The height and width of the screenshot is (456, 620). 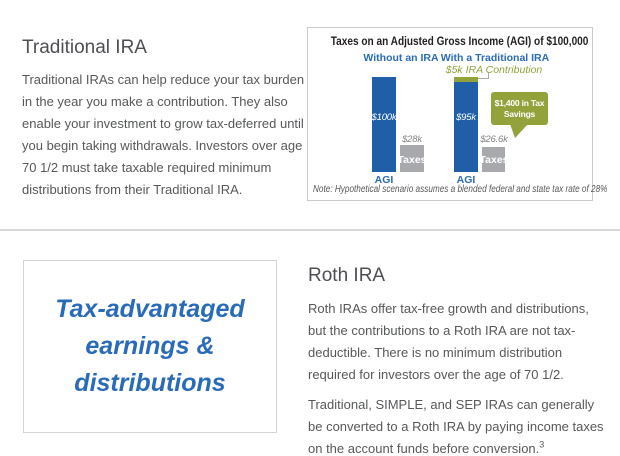 I want to click on quote-line-1: Tax-advantaged, so click(x=150, y=309).